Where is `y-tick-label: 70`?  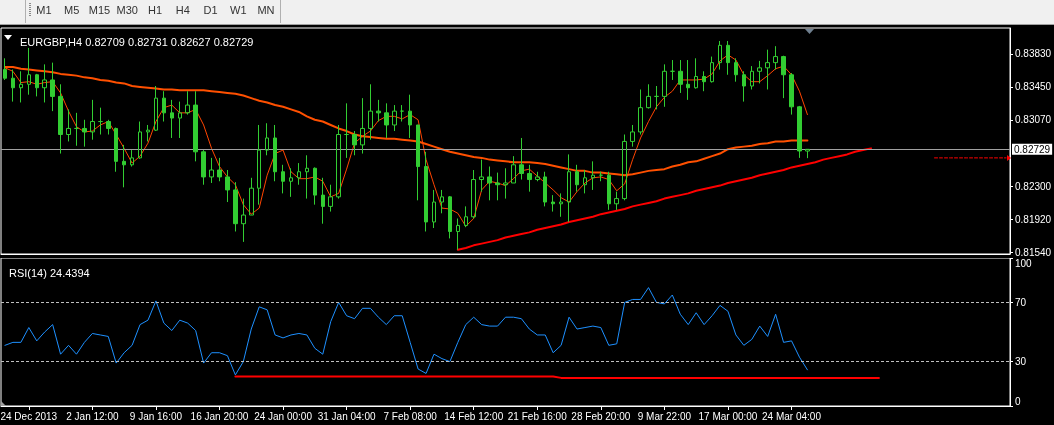 y-tick-label: 70 is located at coordinates (1021, 302).